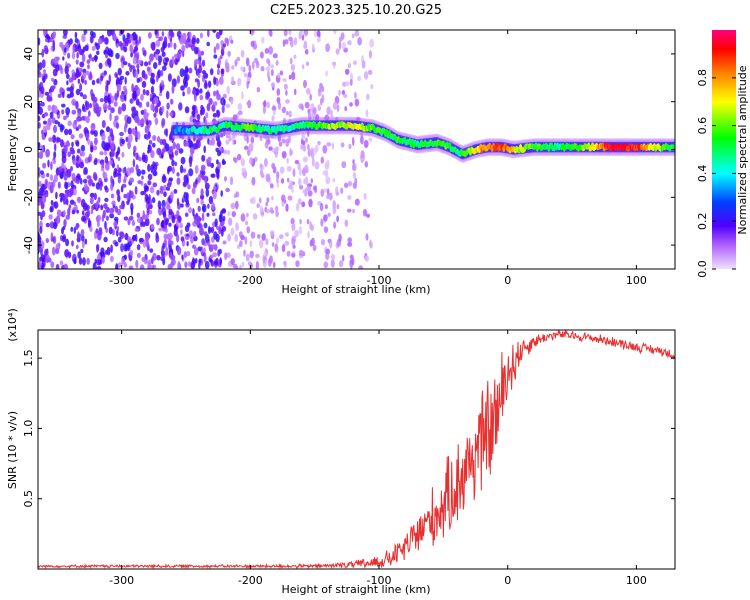 This screenshot has height=600, width=750. Describe the element at coordinates (12, 325) in the screenshot. I see `snr-y-multiplier: (x10⁴)` at that location.